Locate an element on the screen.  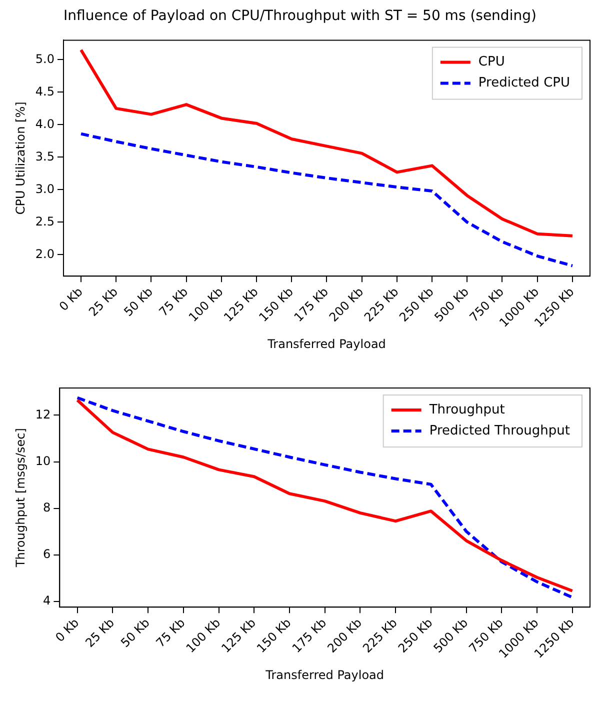
y-axis-title: CPU Utilization [%] is located at coordinates (20, 158).